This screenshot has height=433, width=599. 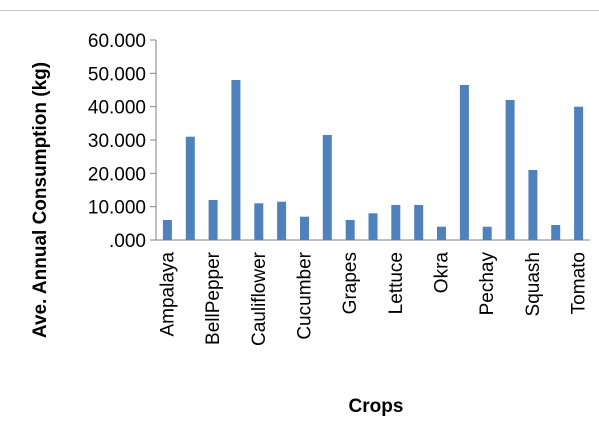 I want to click on y-tick-labels: .000 10.000 20.000 30.000 40.000 50.000 60.000, so click(x=122, y=141).